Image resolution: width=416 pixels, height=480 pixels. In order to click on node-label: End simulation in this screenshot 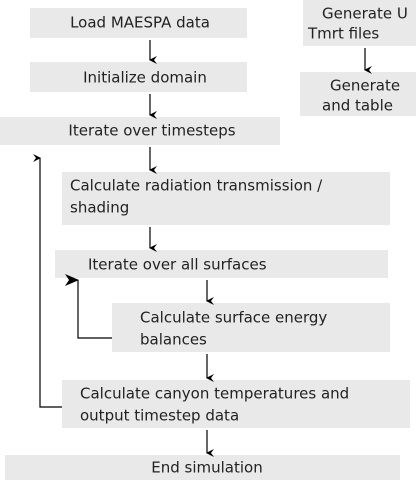, I will do `click(206, 468)`.